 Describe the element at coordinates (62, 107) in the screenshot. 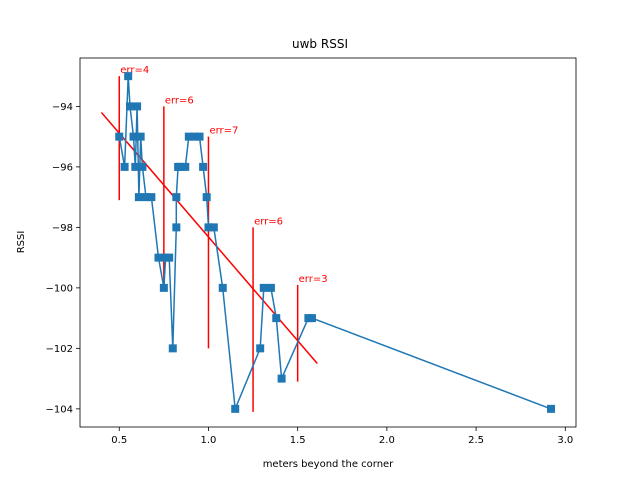

I see `y-tick-label: −94` at that location.